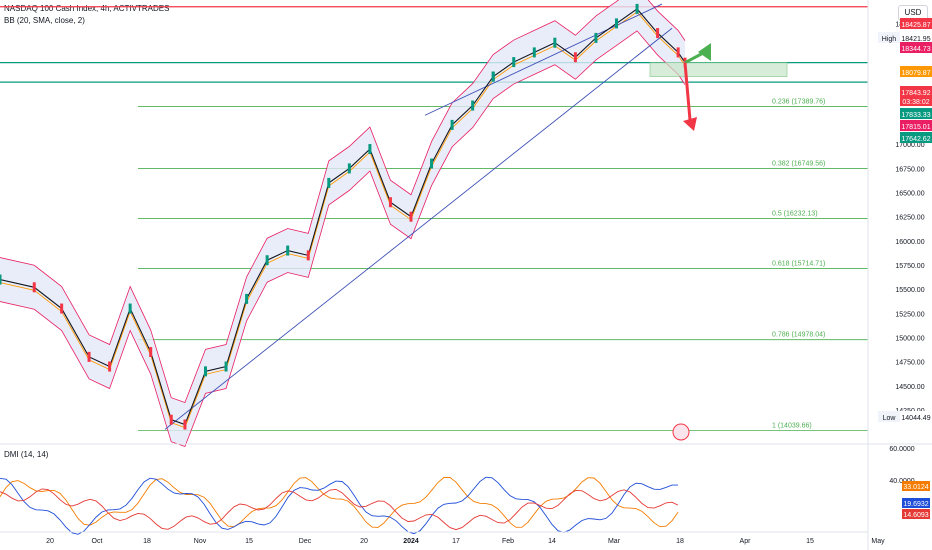 The height and width of the screenshot is (550, 932). I want to click on y-tick-6: 15750.00, so click(909, 266).